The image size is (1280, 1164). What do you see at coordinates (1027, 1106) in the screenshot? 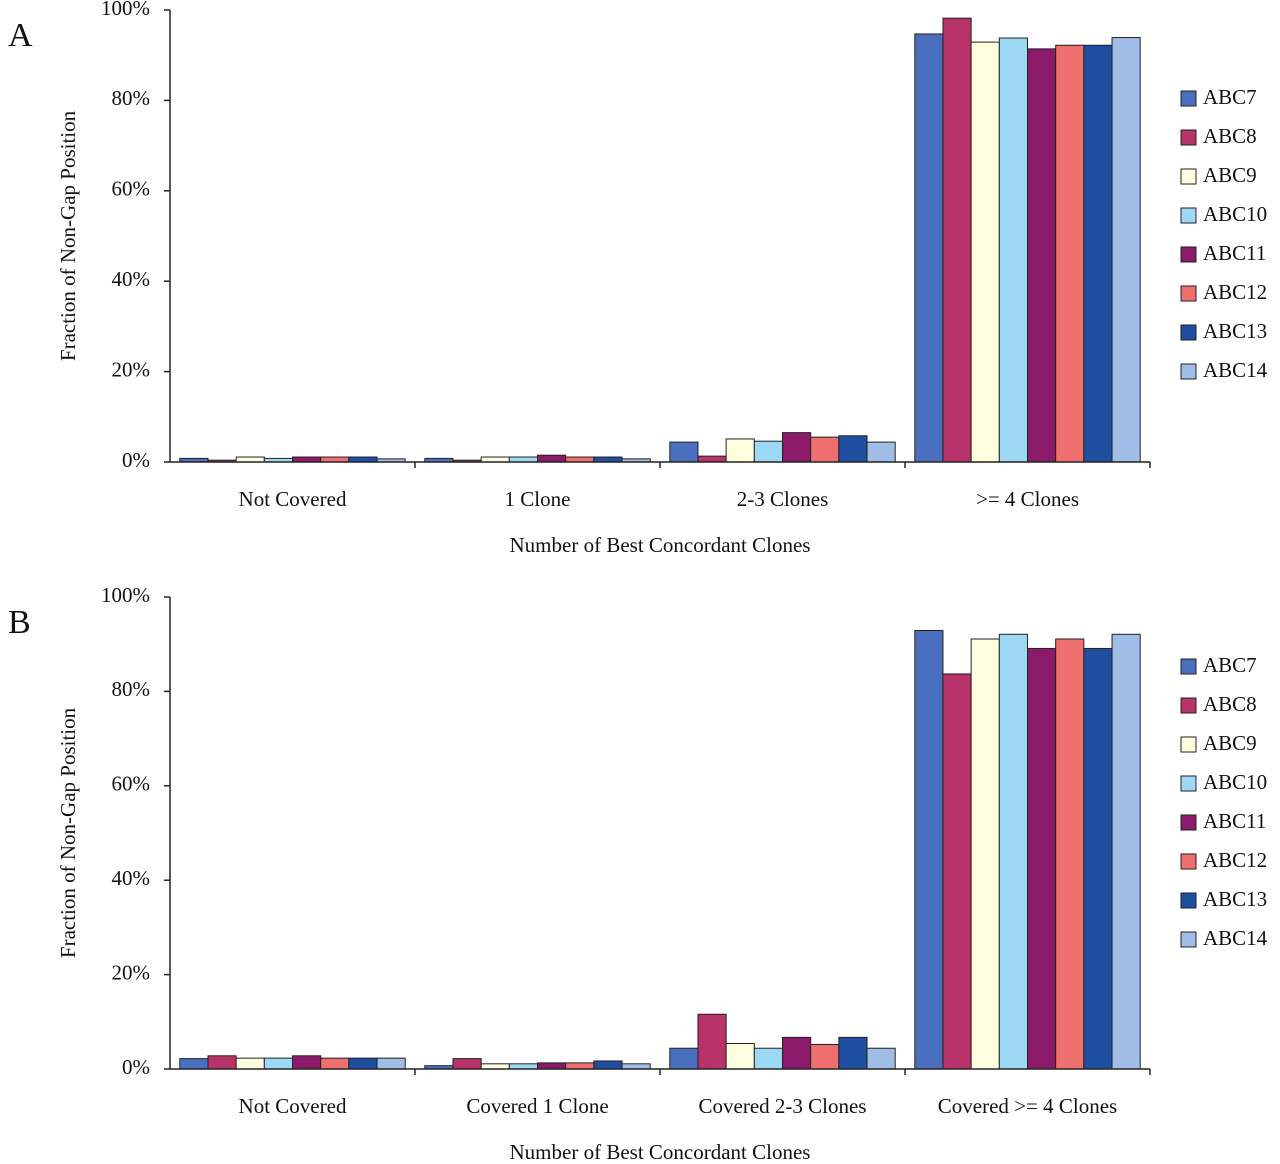
I see `x-tick-label: Covered >= 4 Clones` at bounding box center [1027, 1106].